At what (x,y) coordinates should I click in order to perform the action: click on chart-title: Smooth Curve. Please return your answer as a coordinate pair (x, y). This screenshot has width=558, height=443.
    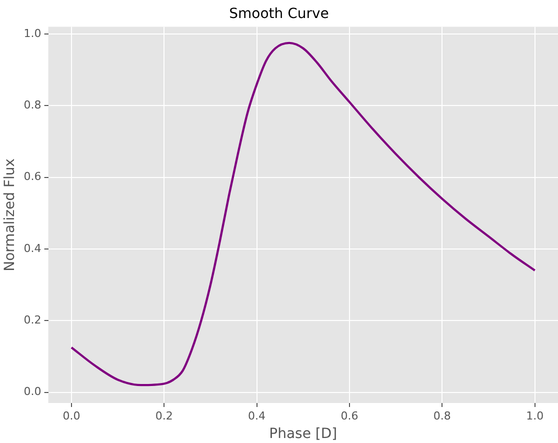
    Looking at the image, I should click on (279, 14).